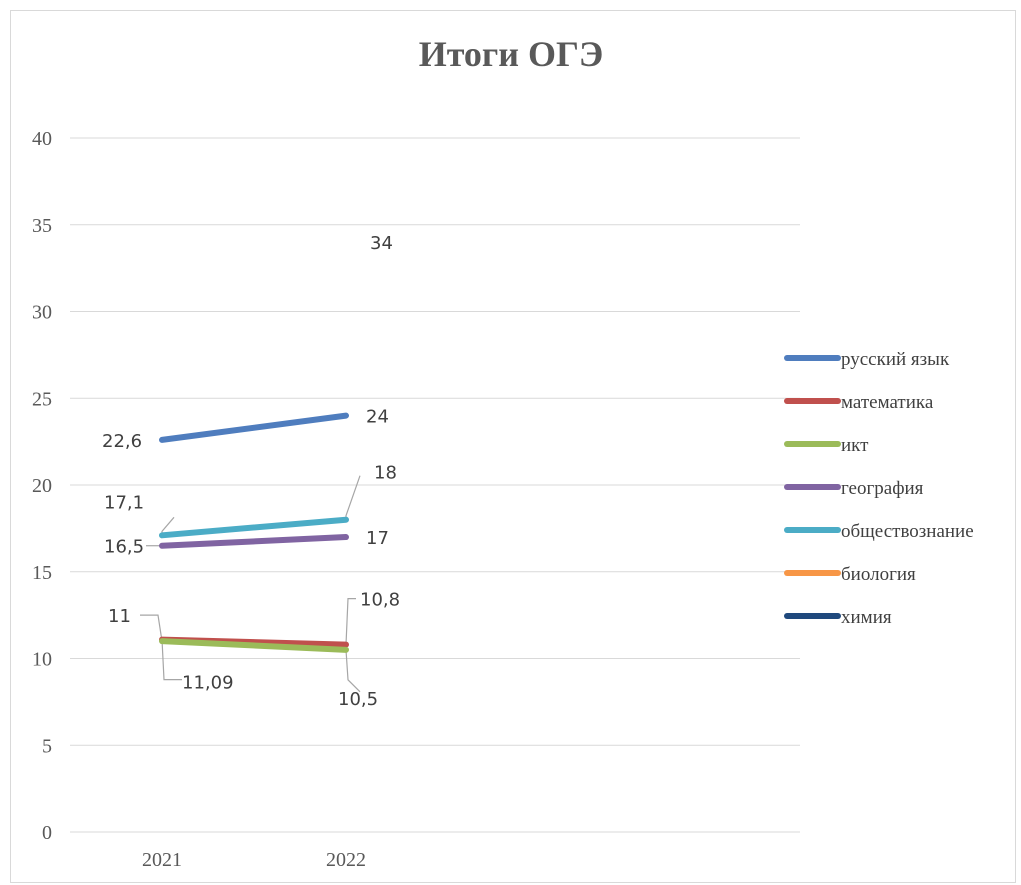 The height and width of the screenshot is (885, 1021). I want to click on legend-label: биология, so click(878, 574).